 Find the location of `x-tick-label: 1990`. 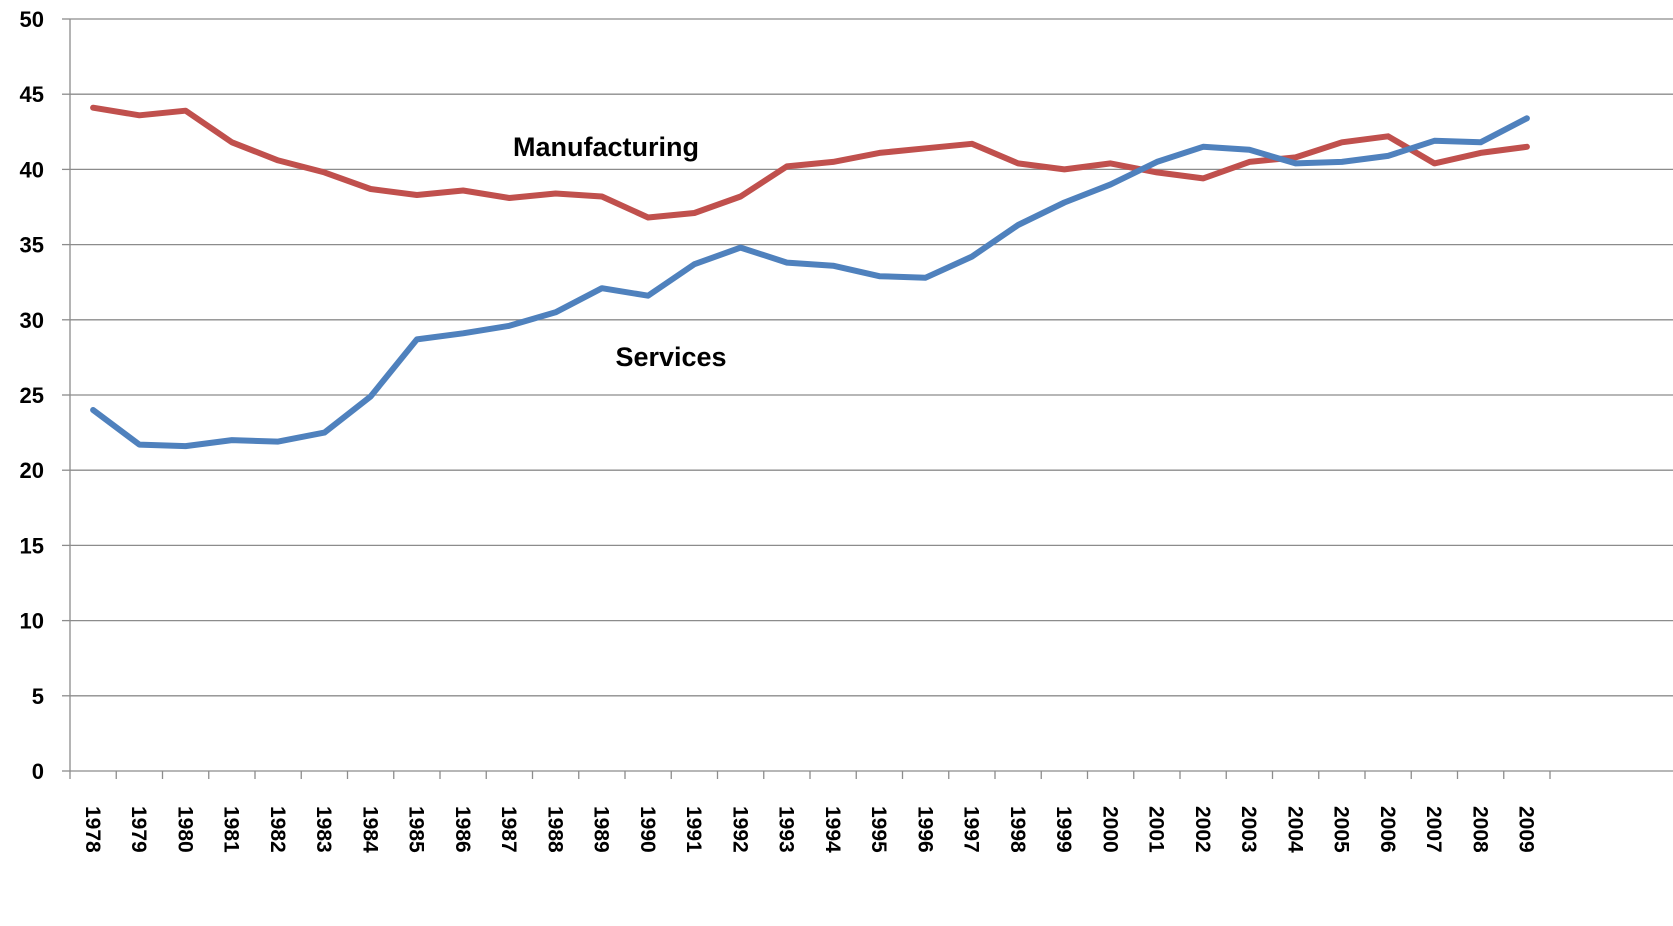

x-tick-label: 1990 is located at coordinates (647, 829).